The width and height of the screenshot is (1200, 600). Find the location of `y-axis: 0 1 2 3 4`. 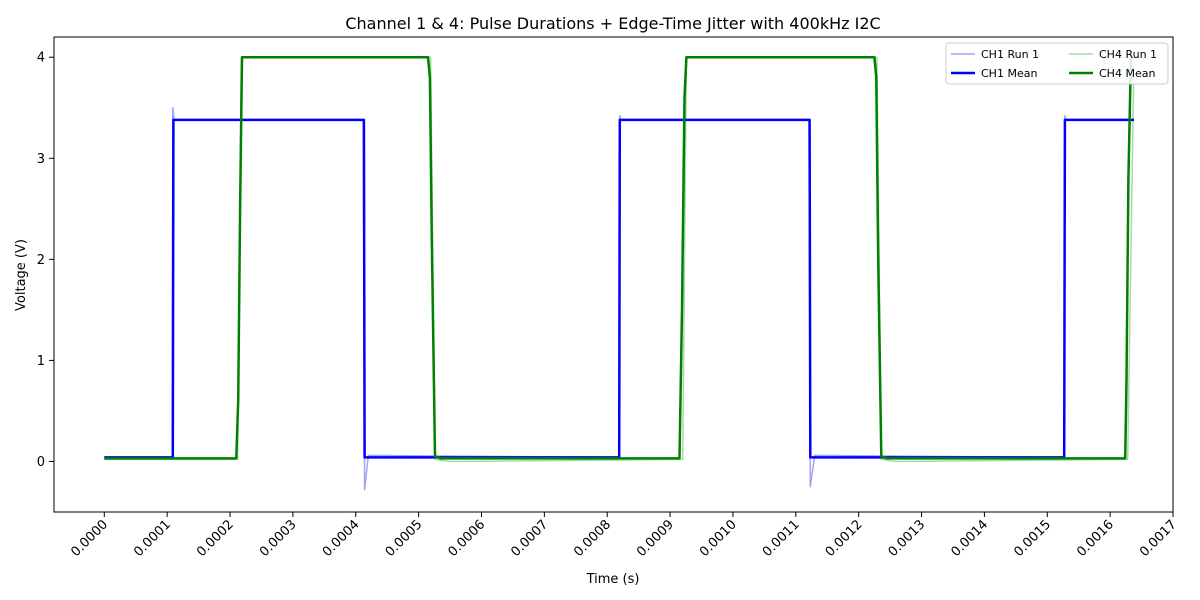

y-axis: 0 1 2 3 4 is located at coordinates (45, 260).